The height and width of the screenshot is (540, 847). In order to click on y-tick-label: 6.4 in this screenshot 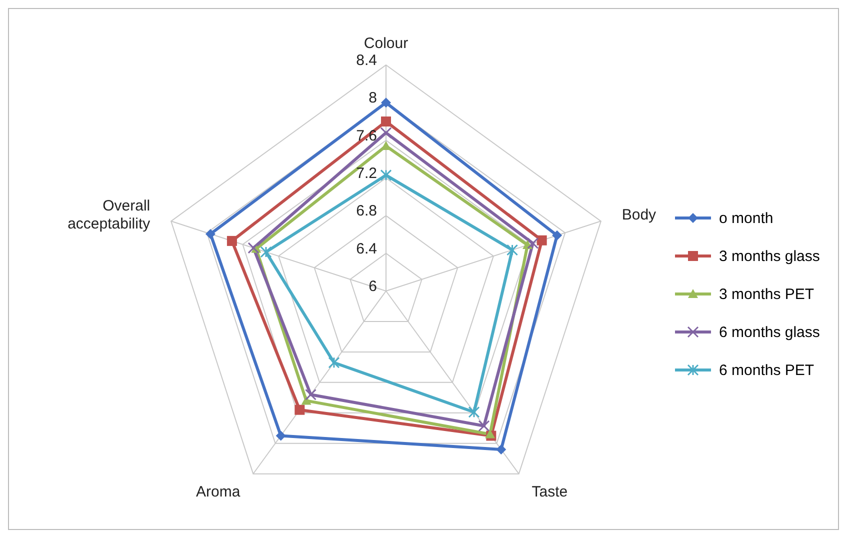, I will do `click(366, 249)`.